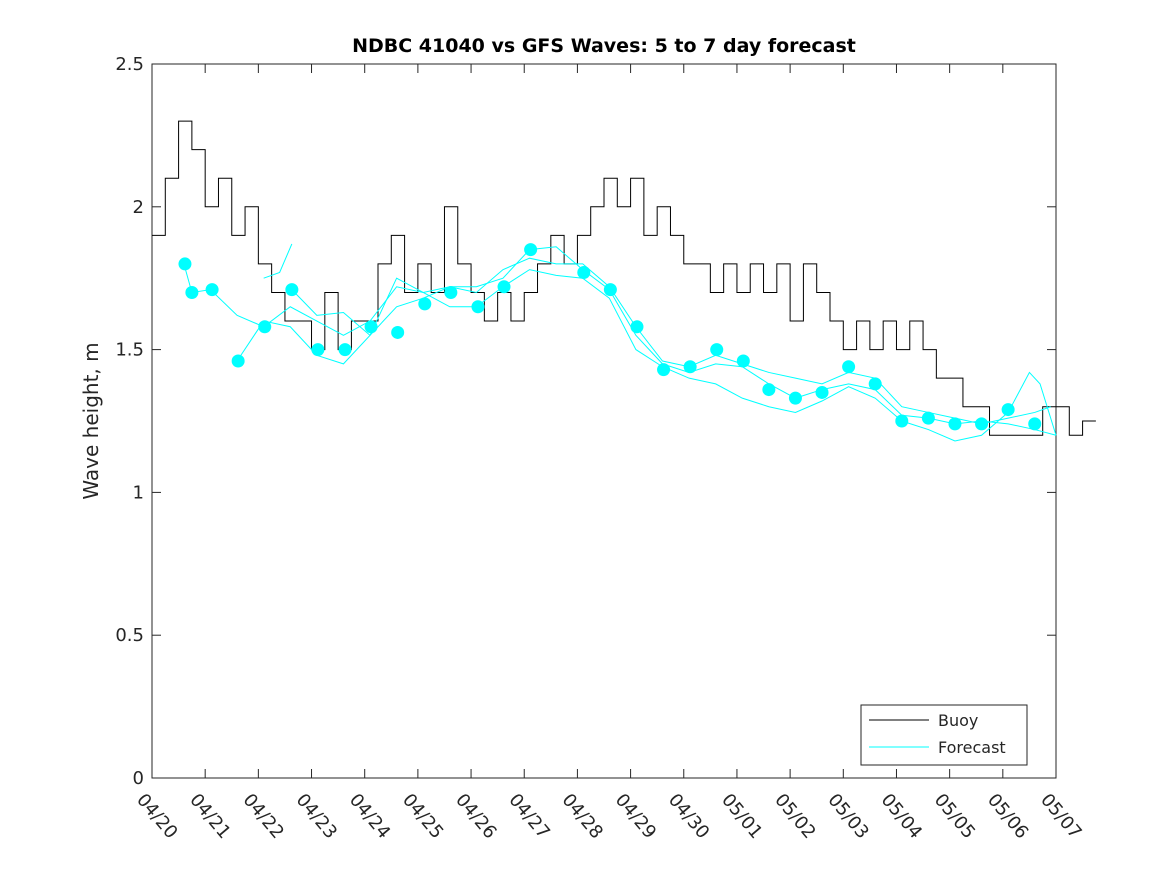 The width and height of the screenshot is (1167, 879). I want to click on x-tick-label: 05/04, so click(901, 816).